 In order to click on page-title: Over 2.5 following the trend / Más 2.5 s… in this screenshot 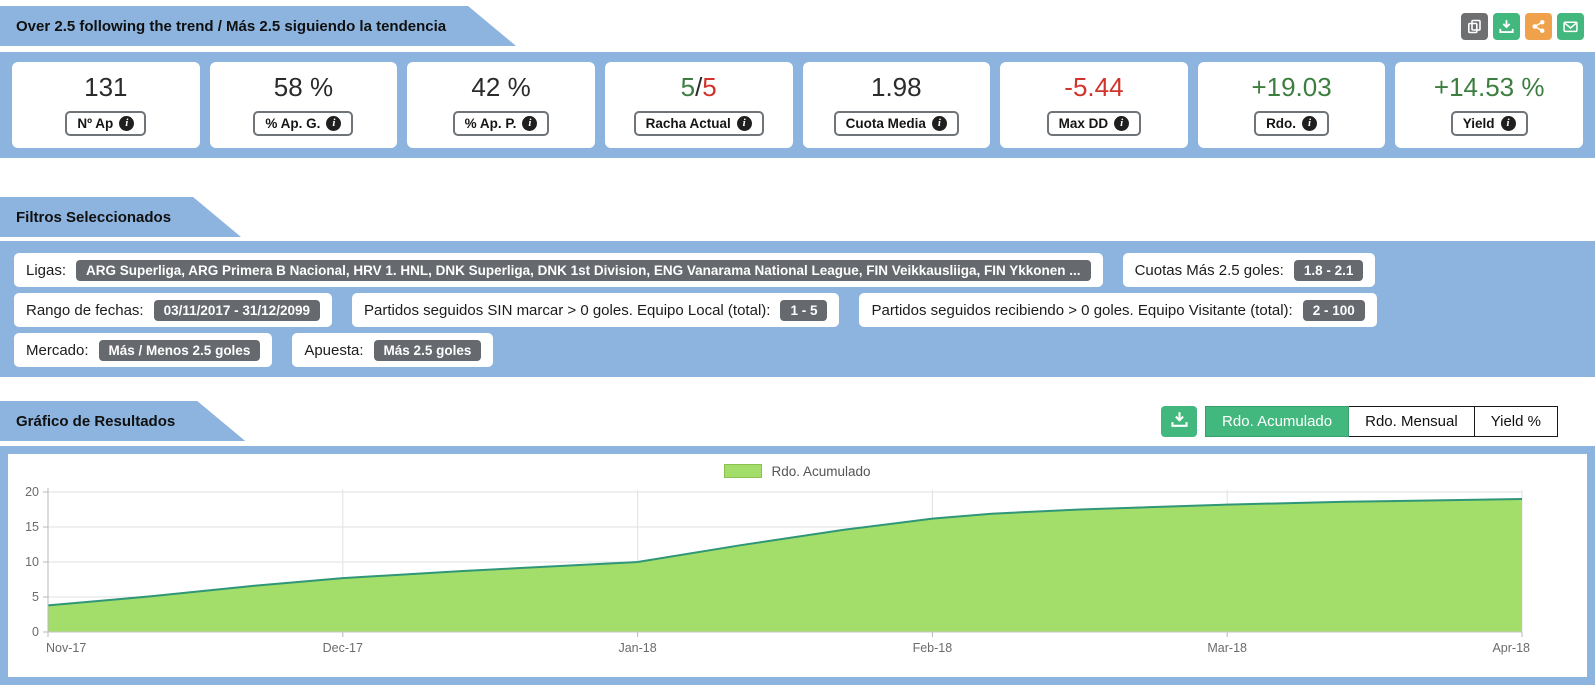, I will do `click(231, 26)`.